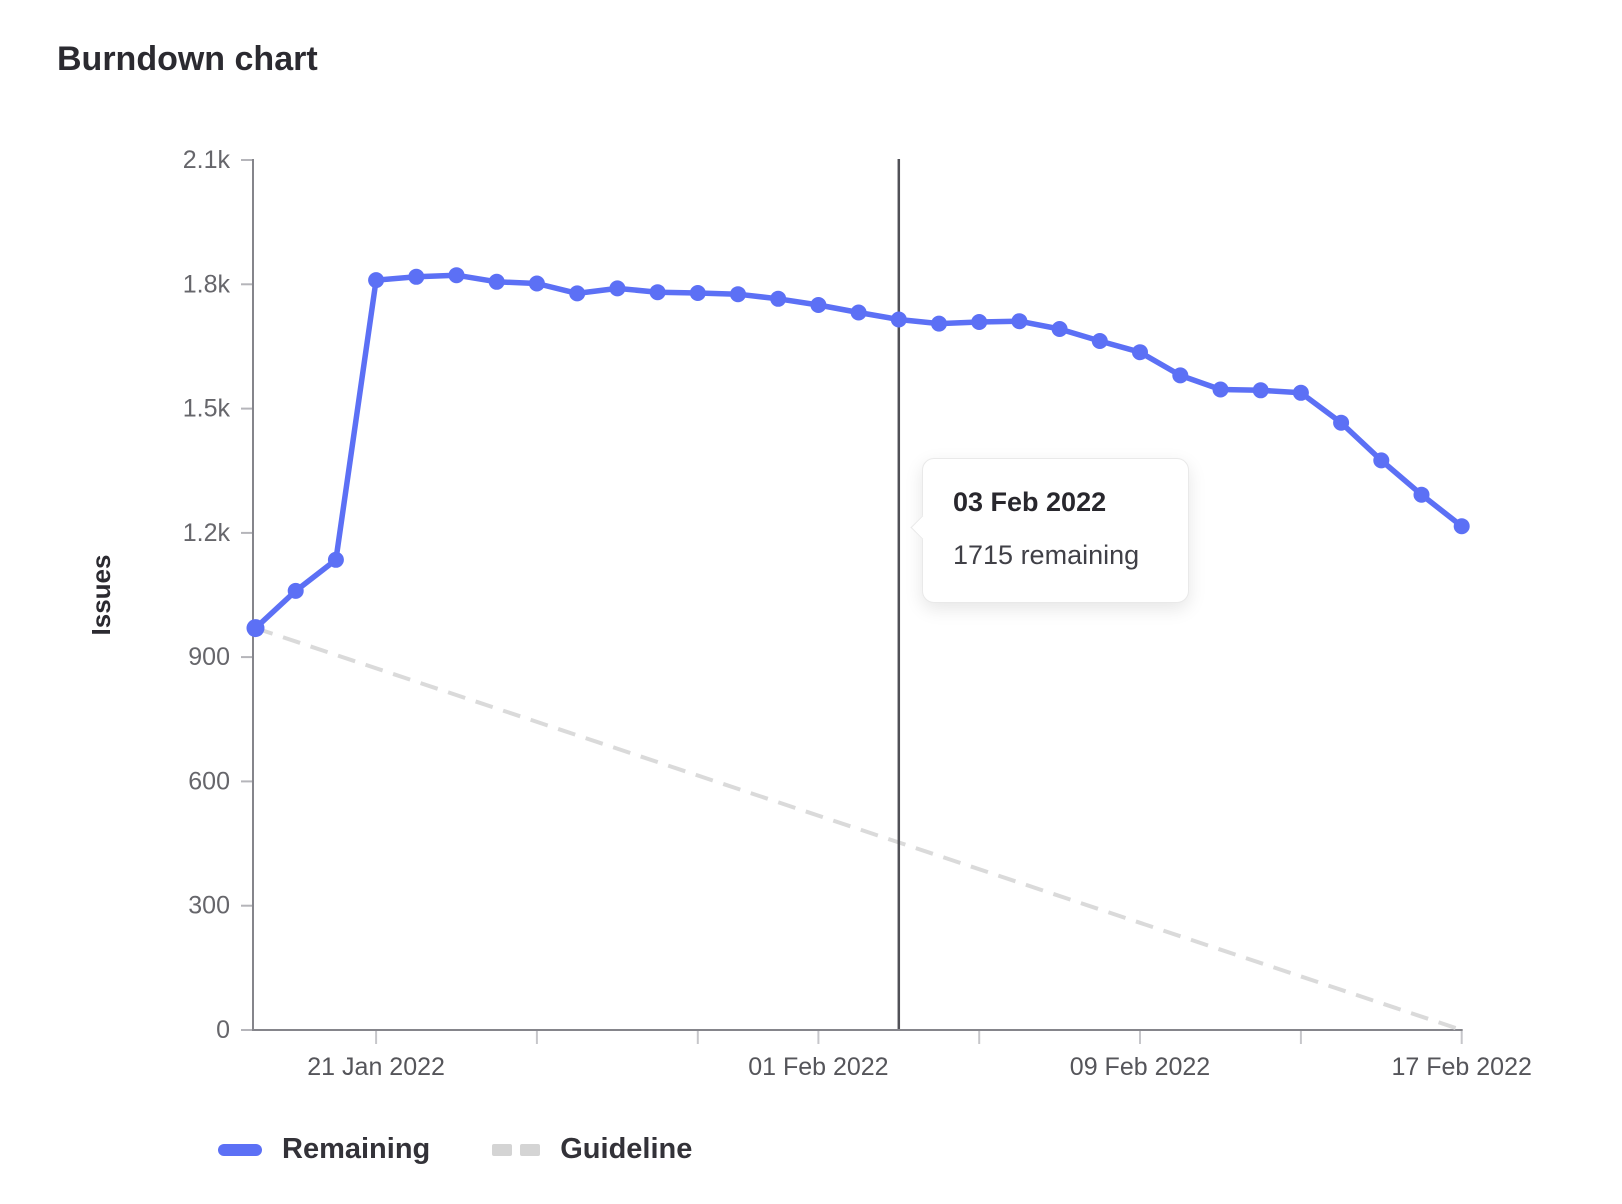 This screenshot has width=1622, height=1204. What do you see at coordinates (207, 409) in the screenshot?
I see `y-tick-label: 1.5k` at bounding box center [207, 409].